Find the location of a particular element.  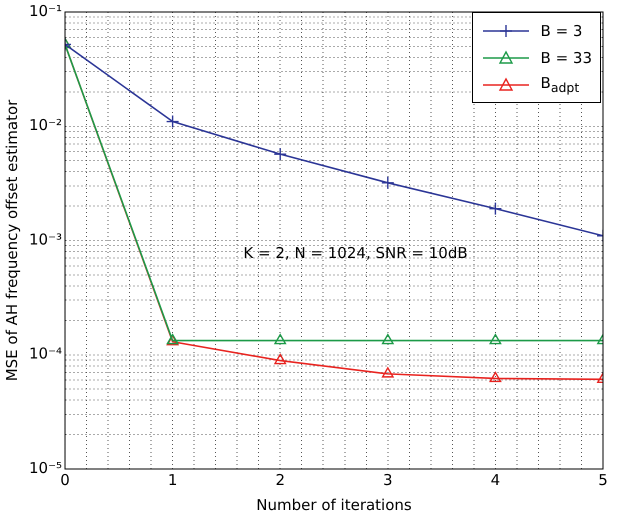

y-tick-label: 10⁻⁵ is located at coordinates (45, 467).